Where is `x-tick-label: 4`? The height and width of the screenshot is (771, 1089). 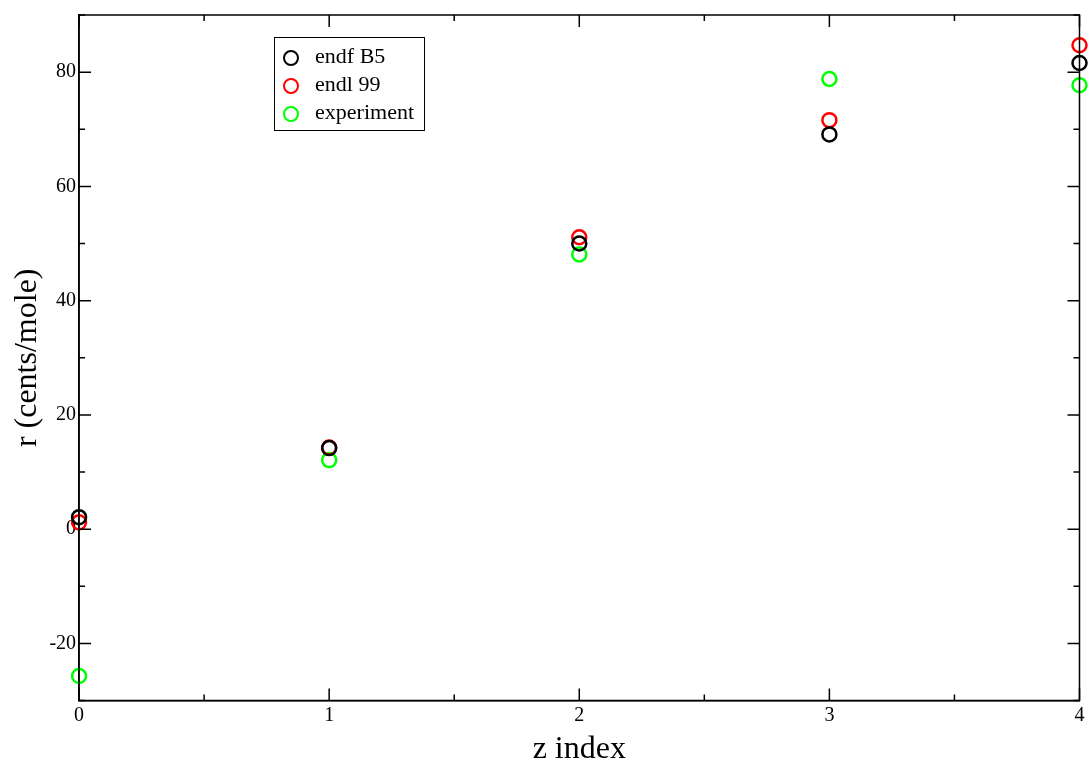
x-tick-label: 4 is located at coordinates (1079, 713).